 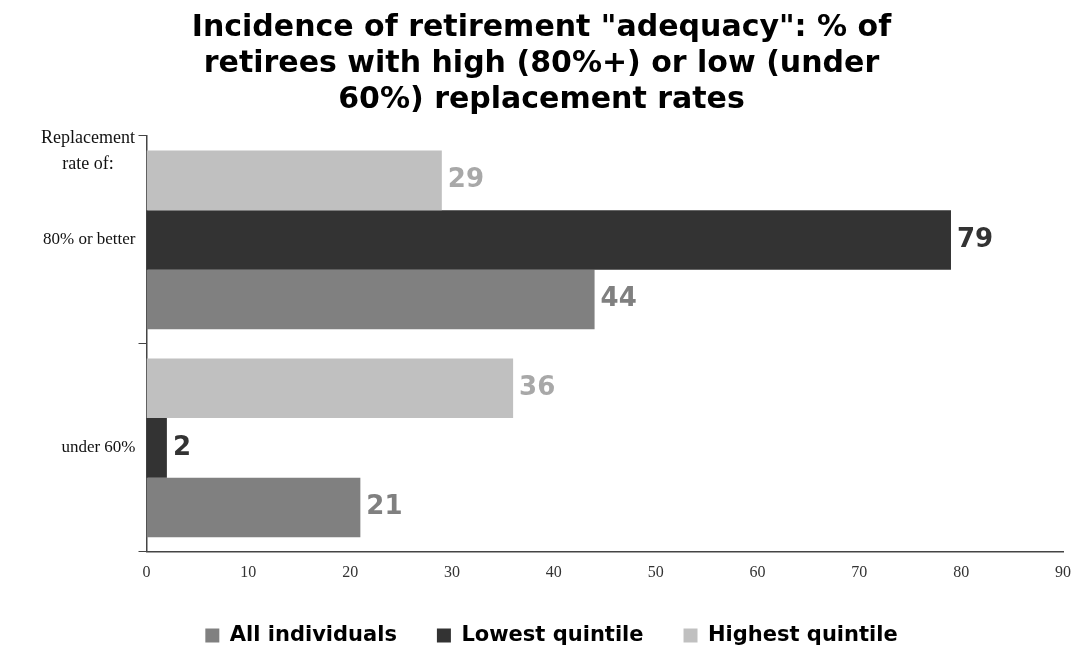 I want to click on chart-title: Incidence of retirement "adequacy": % of retirees with high (80%+) or low (under 60%) replacement rates, so click(x=541, y=62).